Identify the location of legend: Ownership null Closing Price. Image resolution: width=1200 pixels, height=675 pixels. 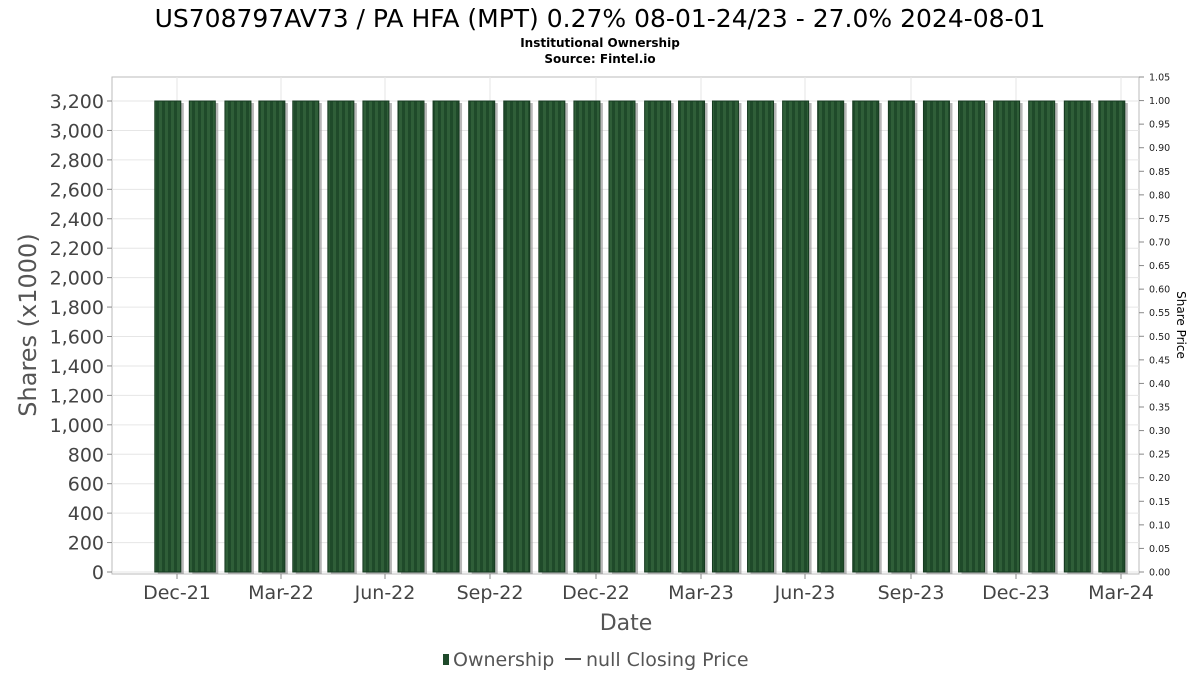
(596, 660).